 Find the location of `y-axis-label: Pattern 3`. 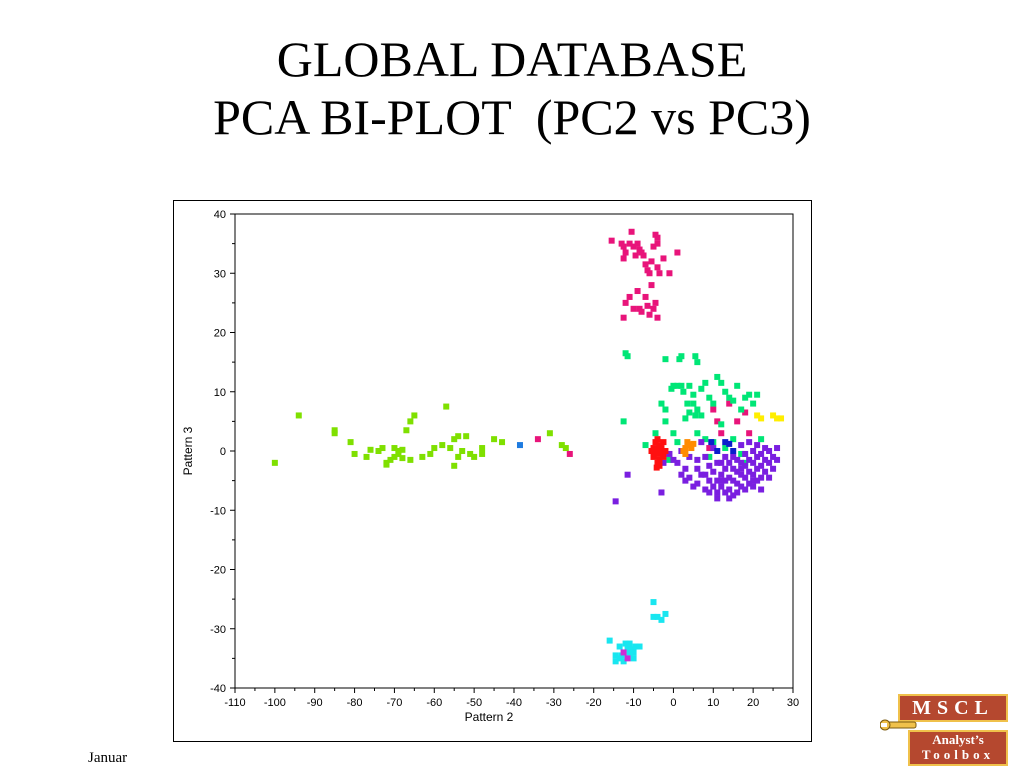

y-axis-label: Pattern 3 is located at coordinates (188, 450).